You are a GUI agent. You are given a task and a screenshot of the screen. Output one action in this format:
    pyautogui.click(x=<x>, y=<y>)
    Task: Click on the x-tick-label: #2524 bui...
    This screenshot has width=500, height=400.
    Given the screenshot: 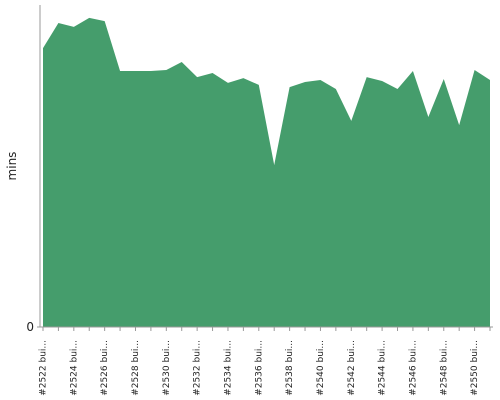 What is the action you would take?
    pyautogui.click(x=74, y=368)
    